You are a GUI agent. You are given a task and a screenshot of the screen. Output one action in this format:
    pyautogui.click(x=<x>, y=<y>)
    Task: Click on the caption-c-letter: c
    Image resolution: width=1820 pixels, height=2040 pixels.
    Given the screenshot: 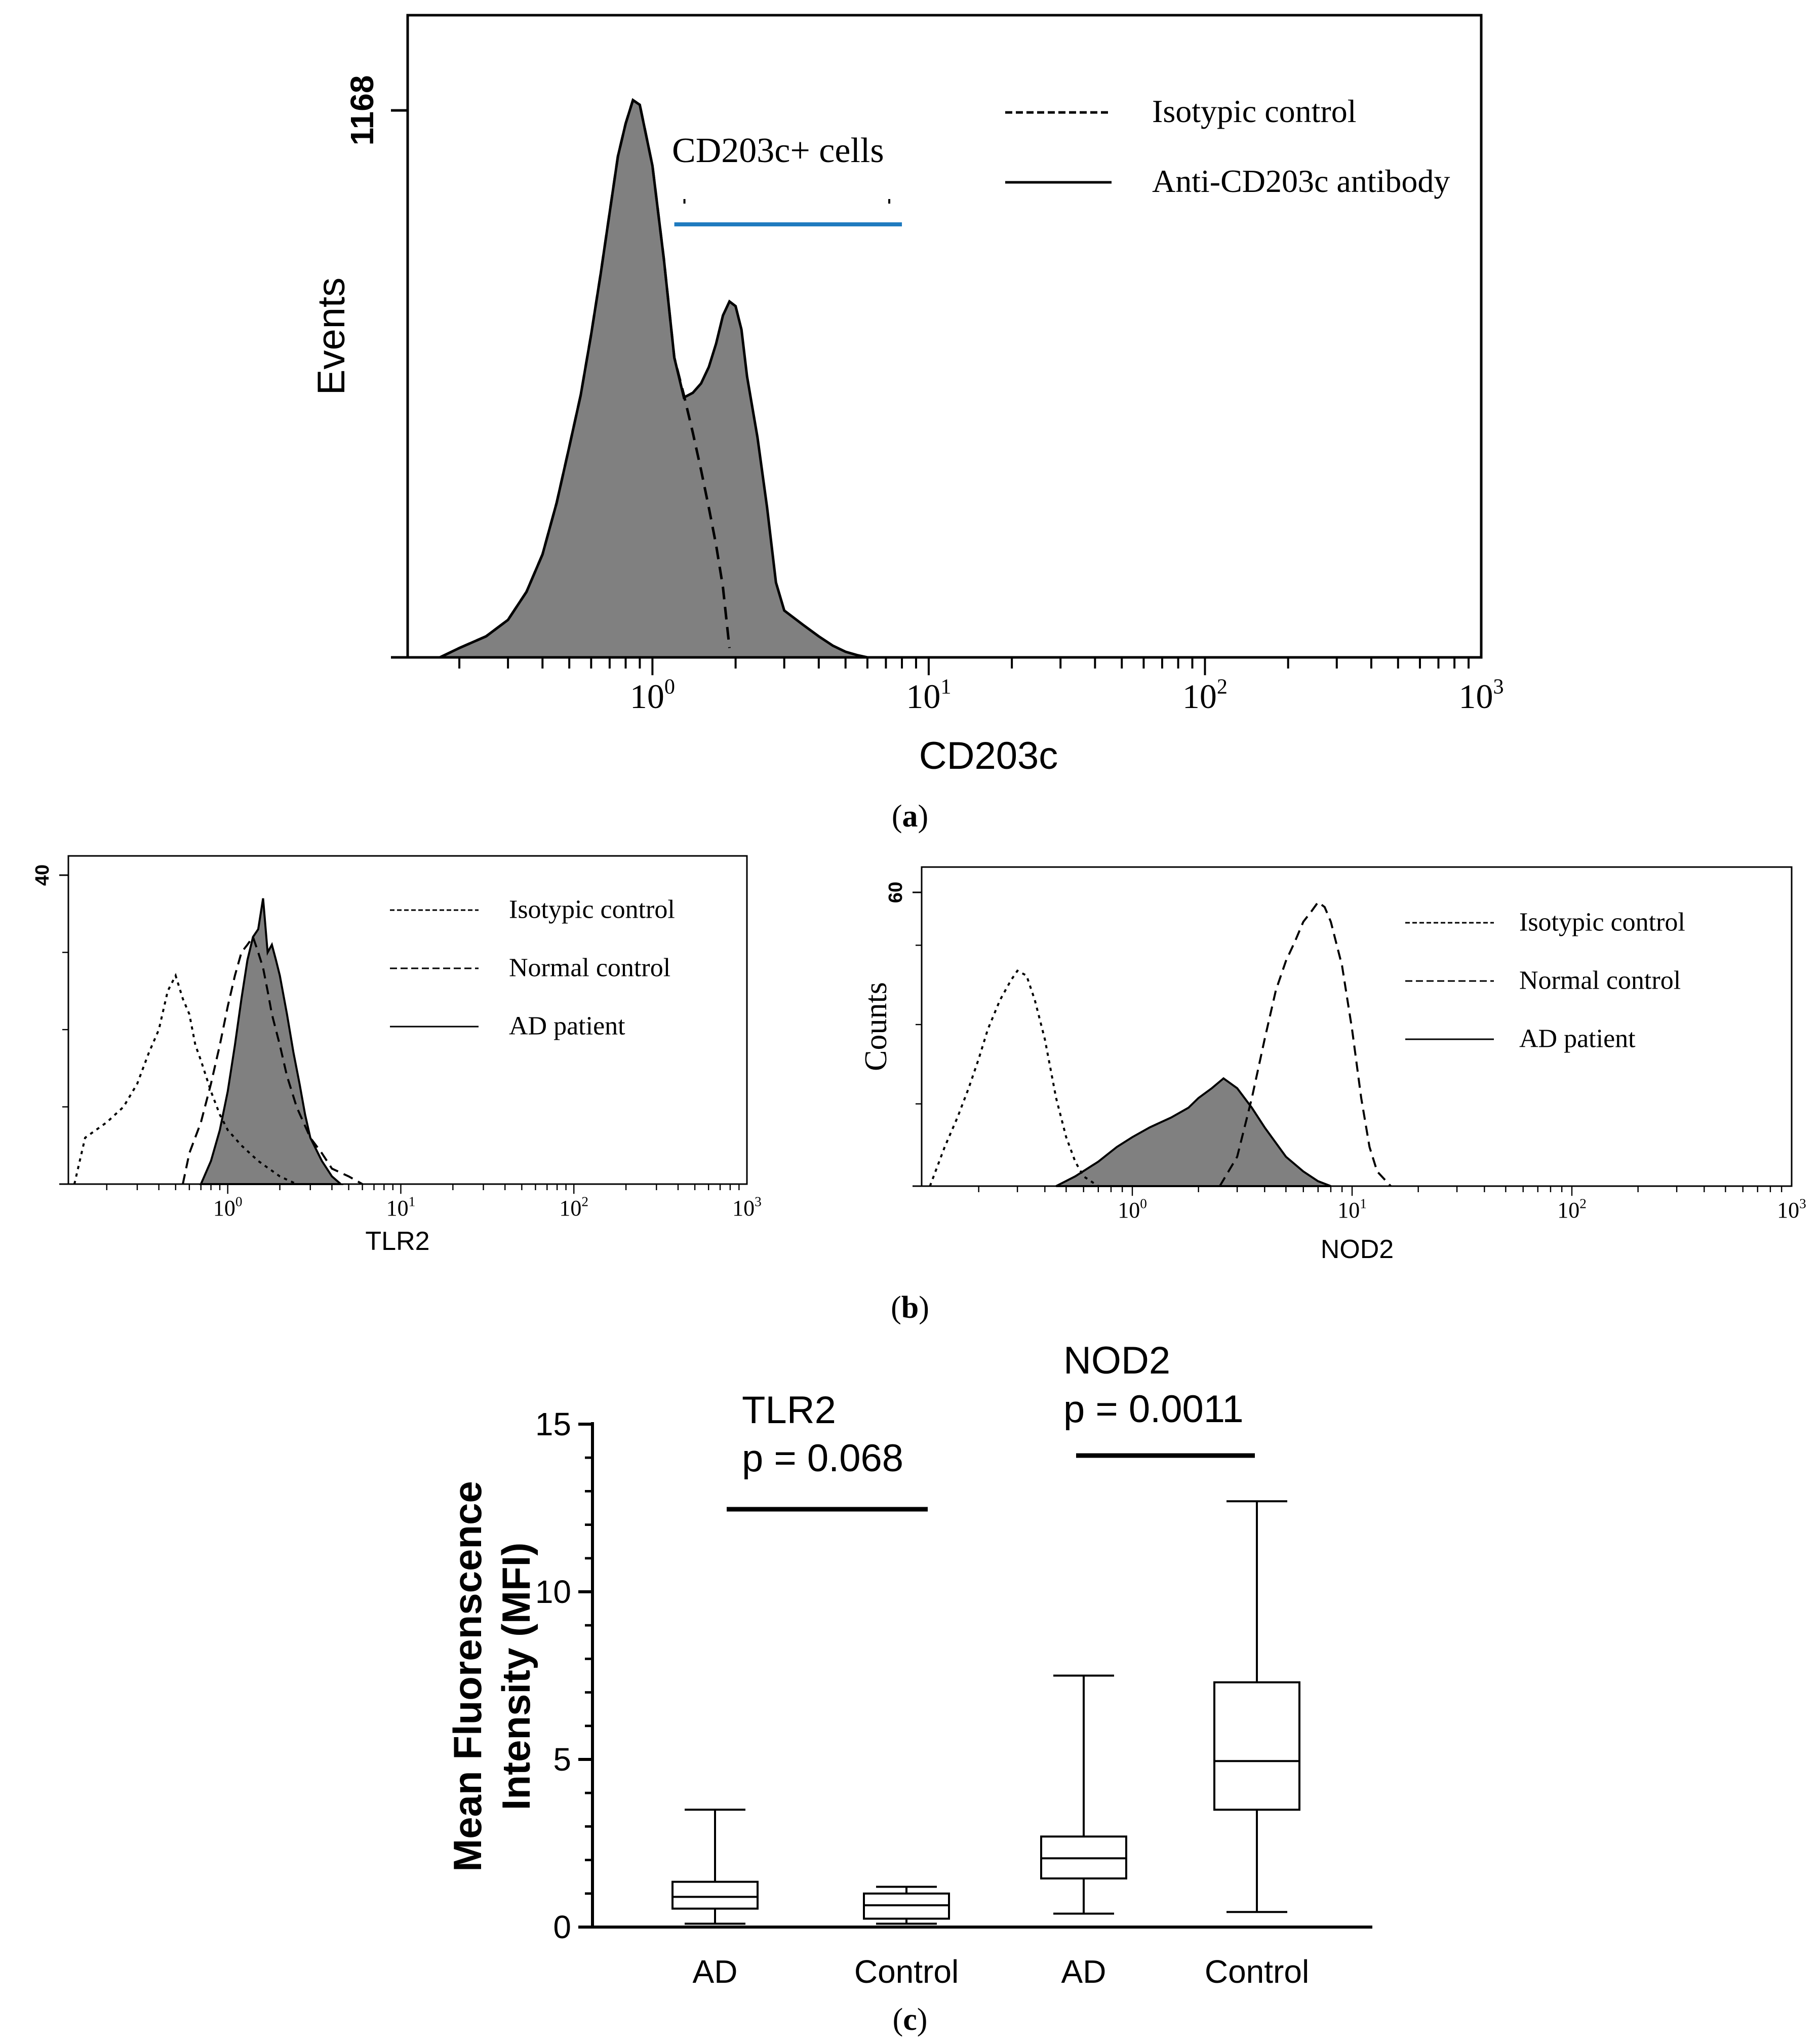 What is the action you would take?
    pyautogui.click(x=910, y=2020)
    